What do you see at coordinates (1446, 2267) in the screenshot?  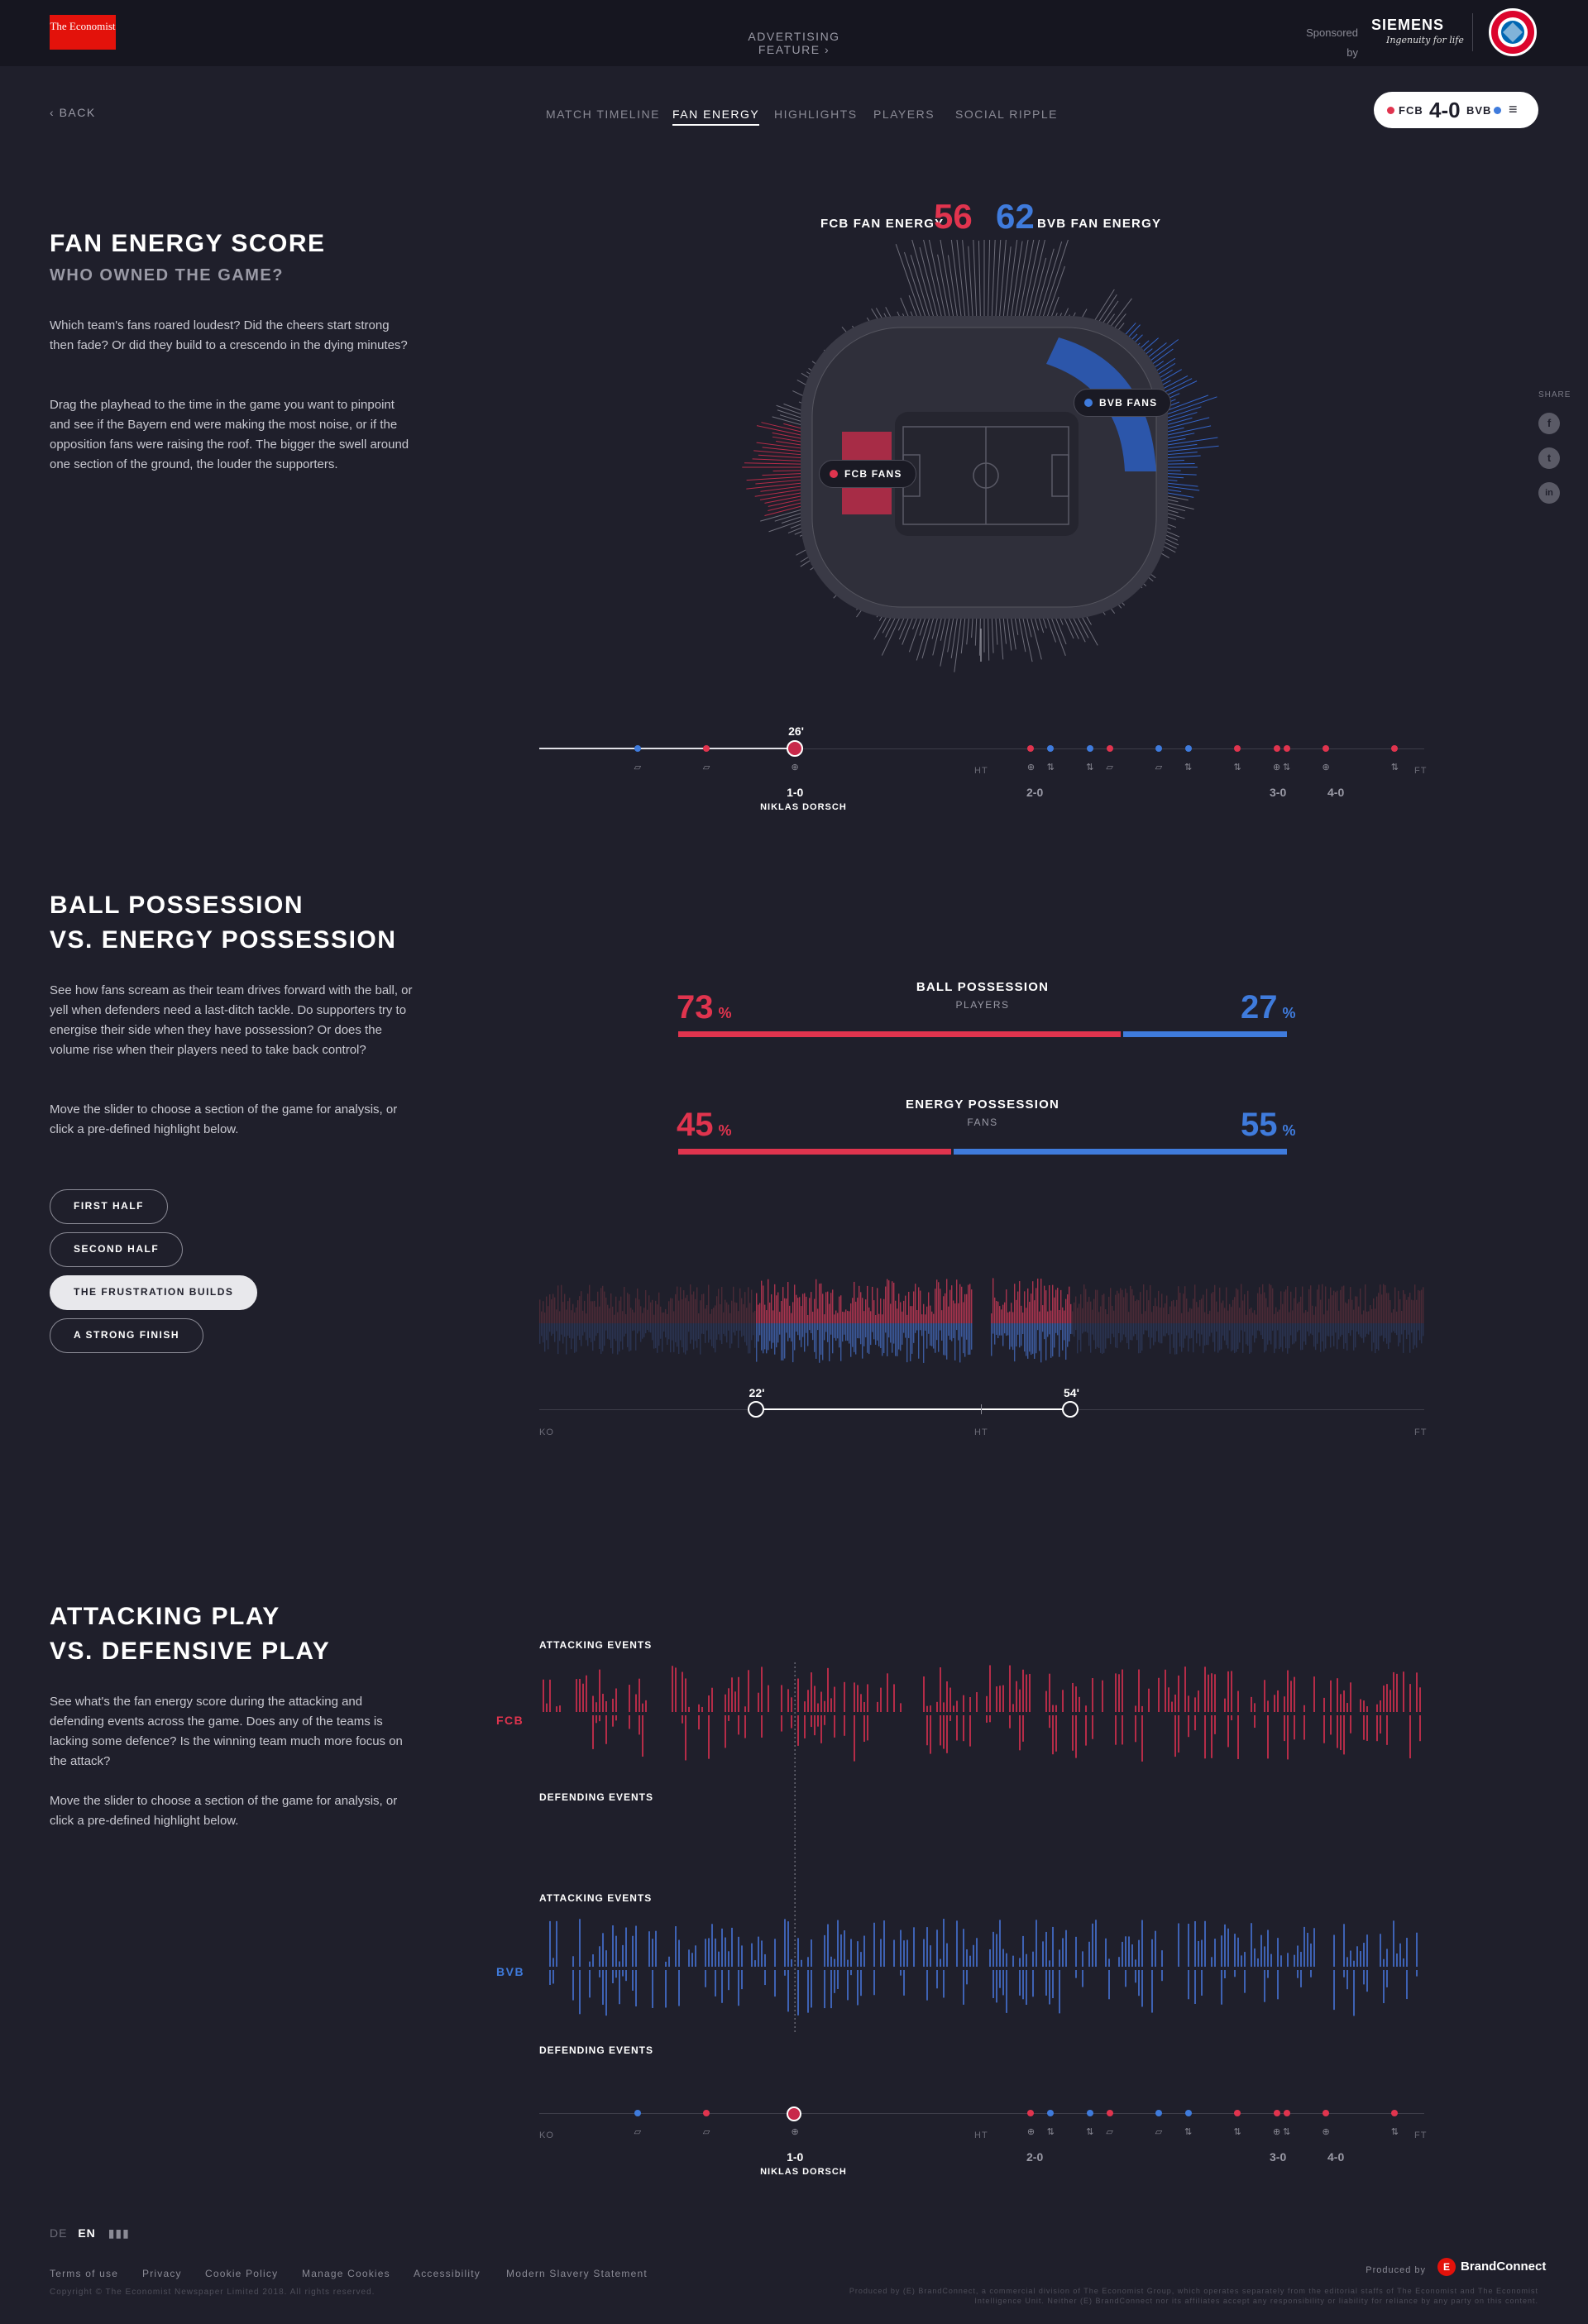 I see `brandconnect-e-icon: E` at bounding box center [1446, 2267].